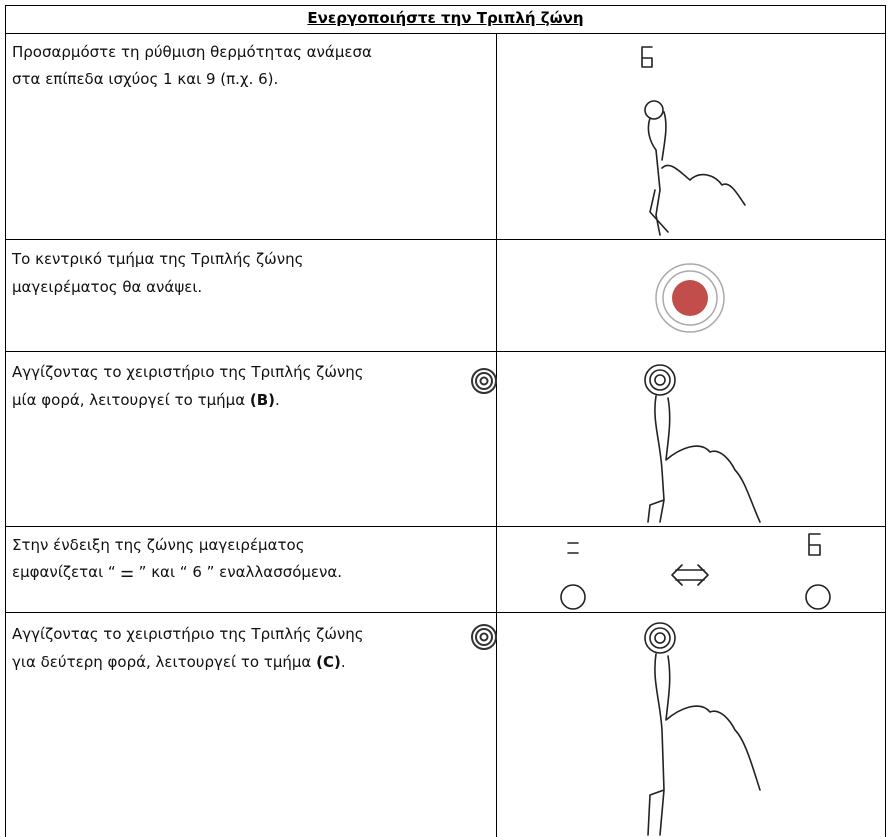  I want to click on text: μία φορά, λειτουργεί το τμήμα, so click(131, 400).